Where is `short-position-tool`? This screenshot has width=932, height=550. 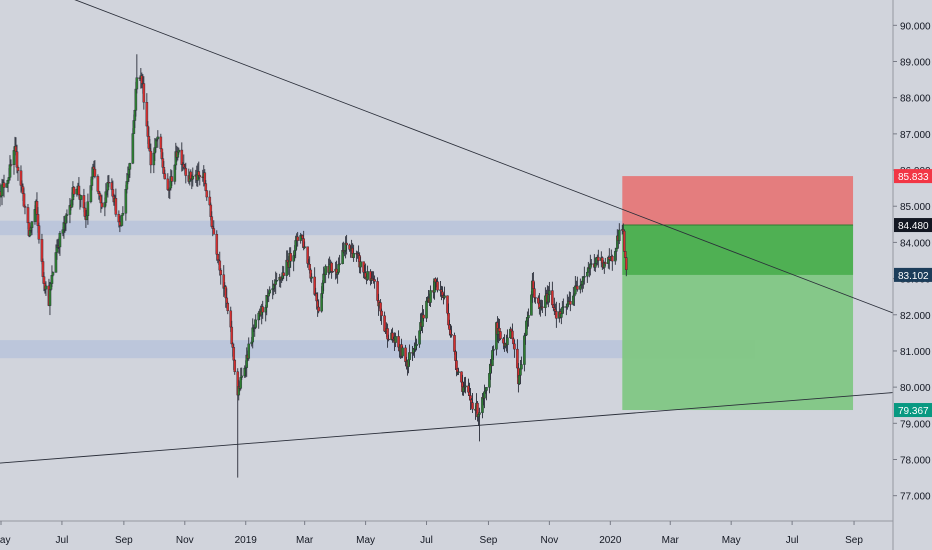
short-position-tool is located at coordinates (738, 293).